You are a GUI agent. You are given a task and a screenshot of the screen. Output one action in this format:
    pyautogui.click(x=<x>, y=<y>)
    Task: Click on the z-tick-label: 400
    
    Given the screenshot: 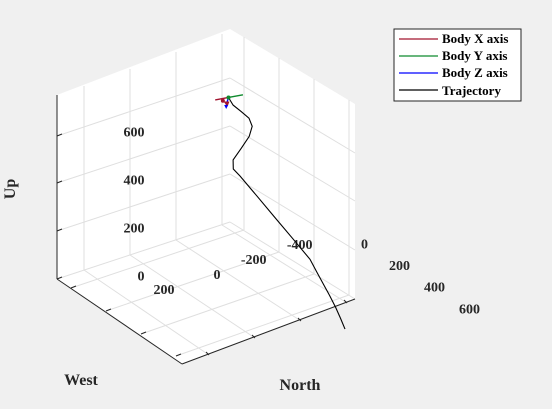 What is the action you would take?
    pyautogui.click(x=134, y=180)
    